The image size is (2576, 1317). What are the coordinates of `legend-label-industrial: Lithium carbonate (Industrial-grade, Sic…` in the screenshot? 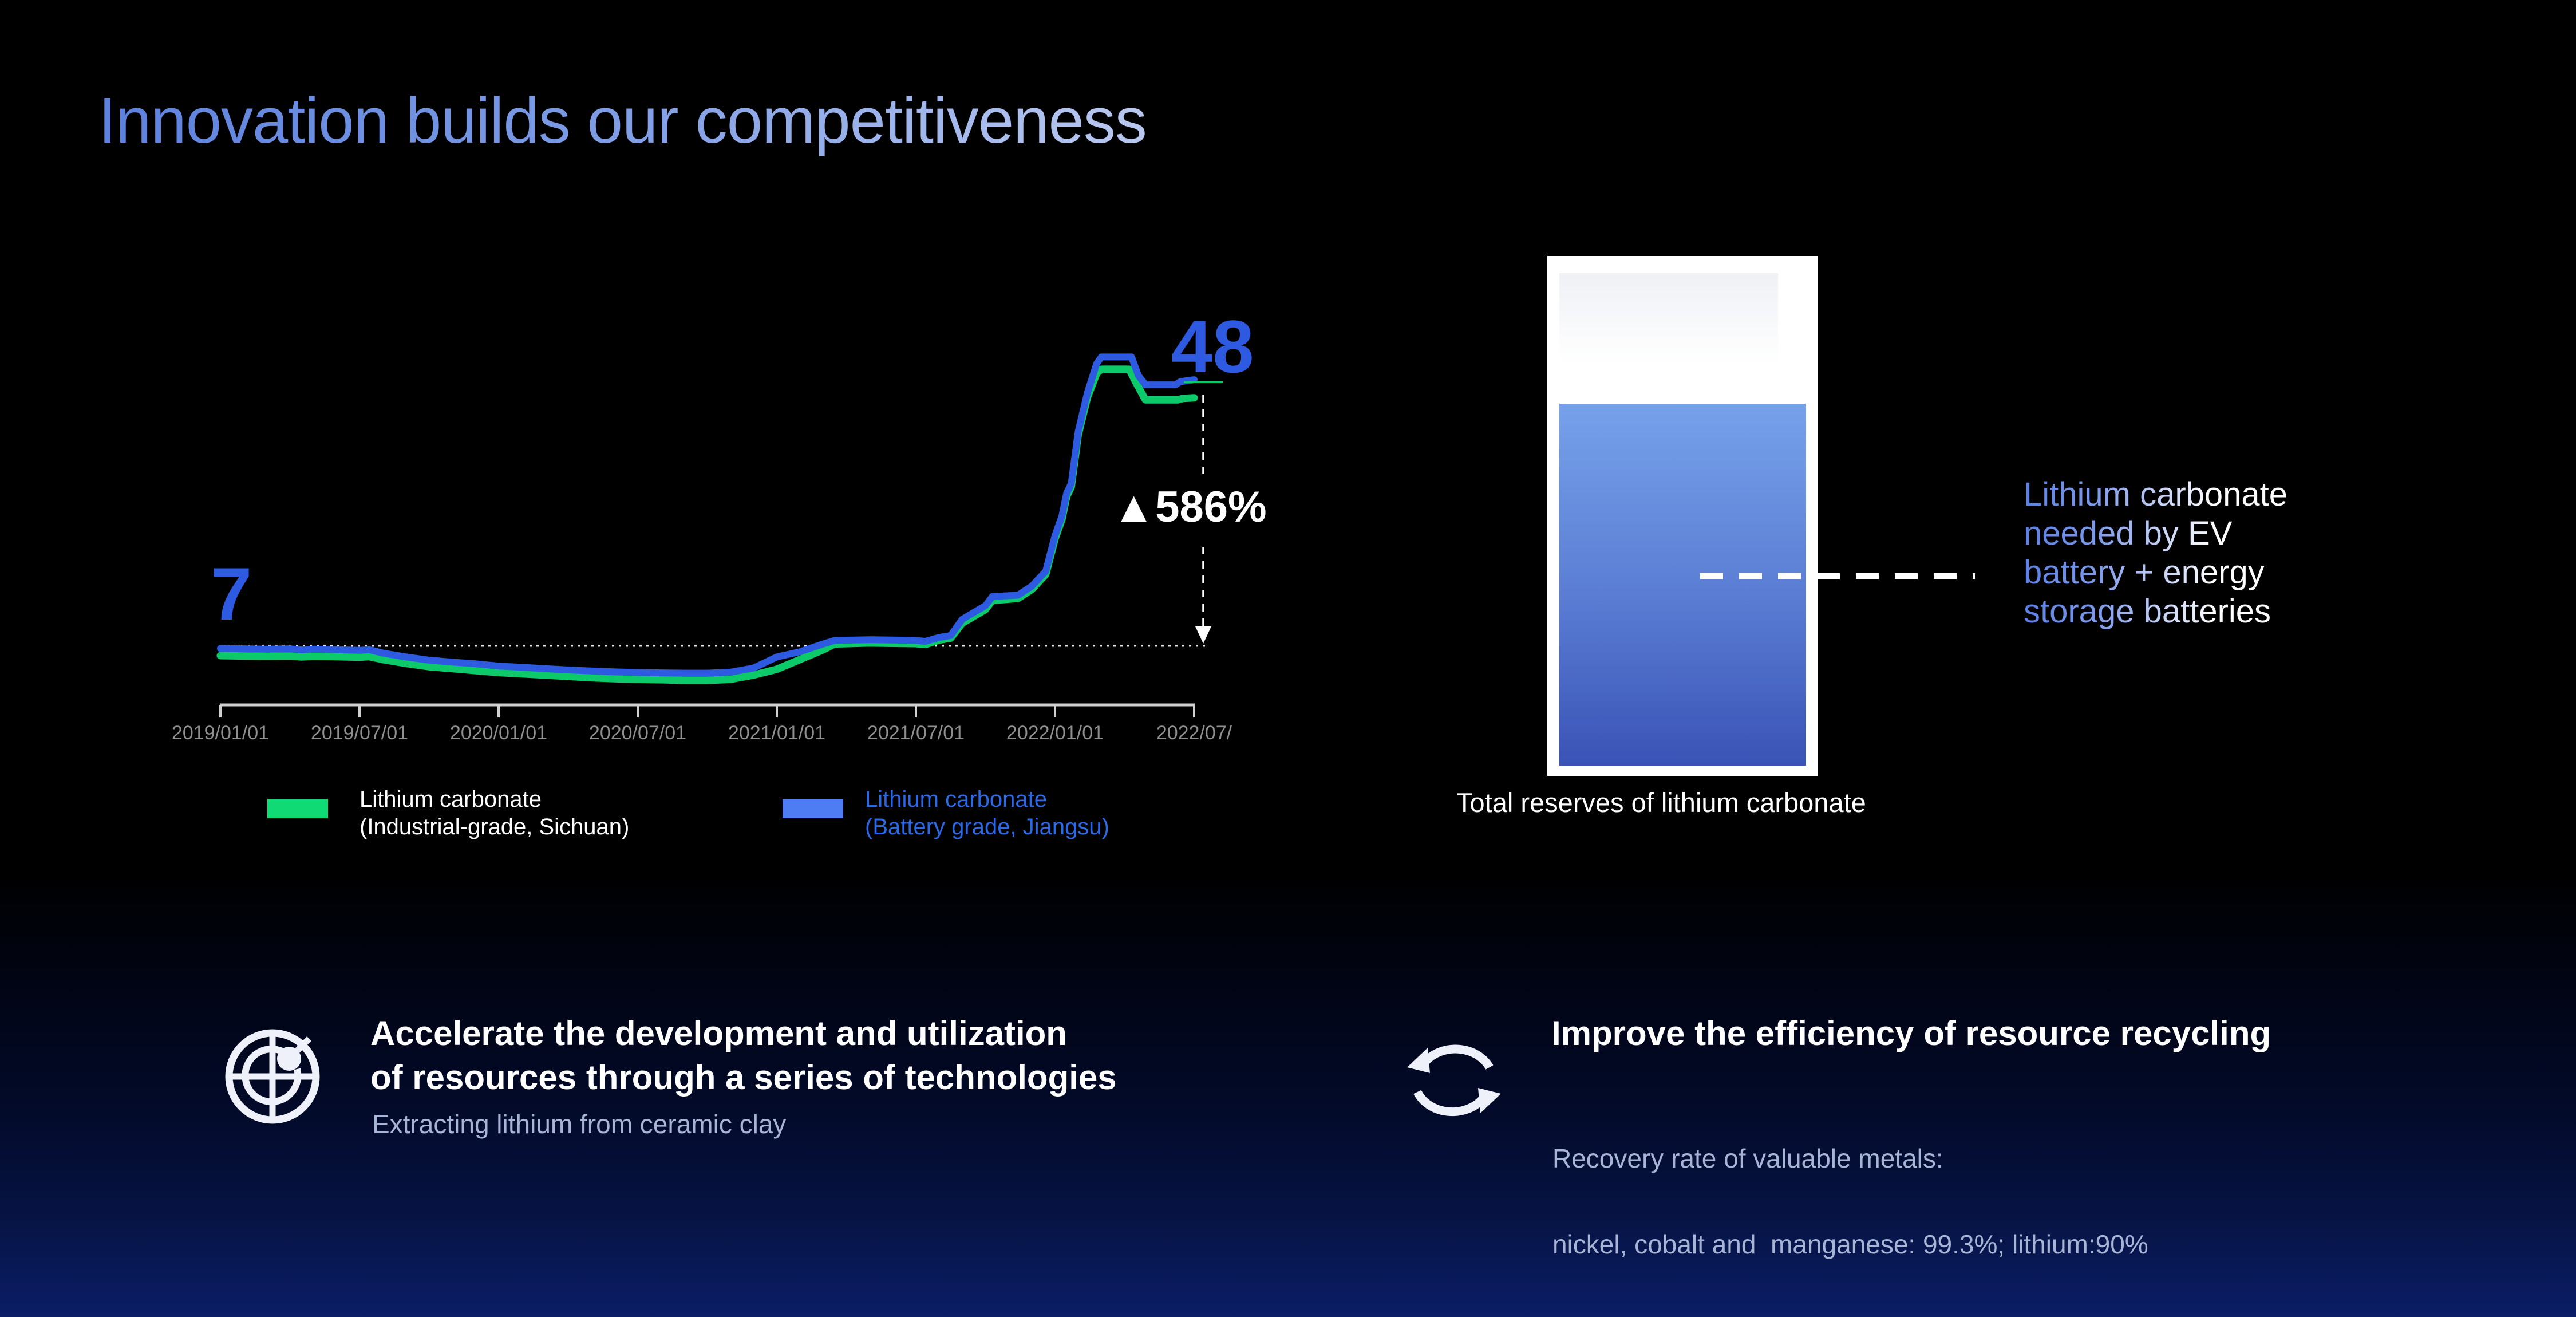 It's located at (494, 813).